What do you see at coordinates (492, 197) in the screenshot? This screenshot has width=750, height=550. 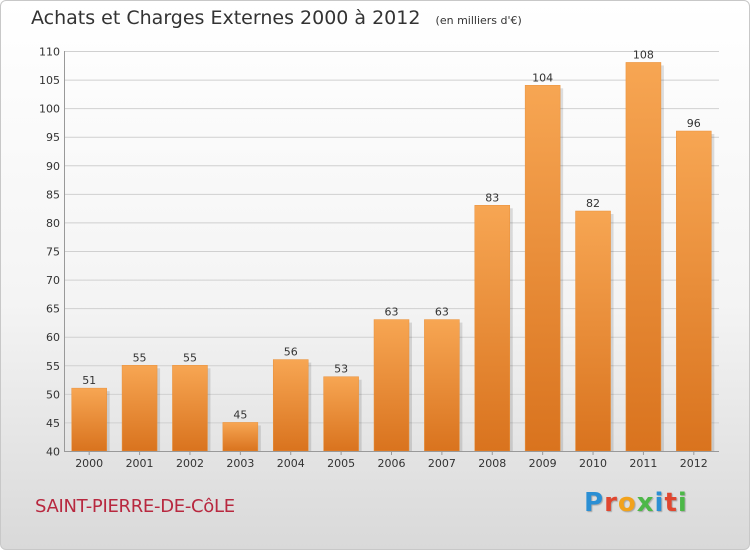 I see `value-label-2008: 83` at bounding box center [492, 197].